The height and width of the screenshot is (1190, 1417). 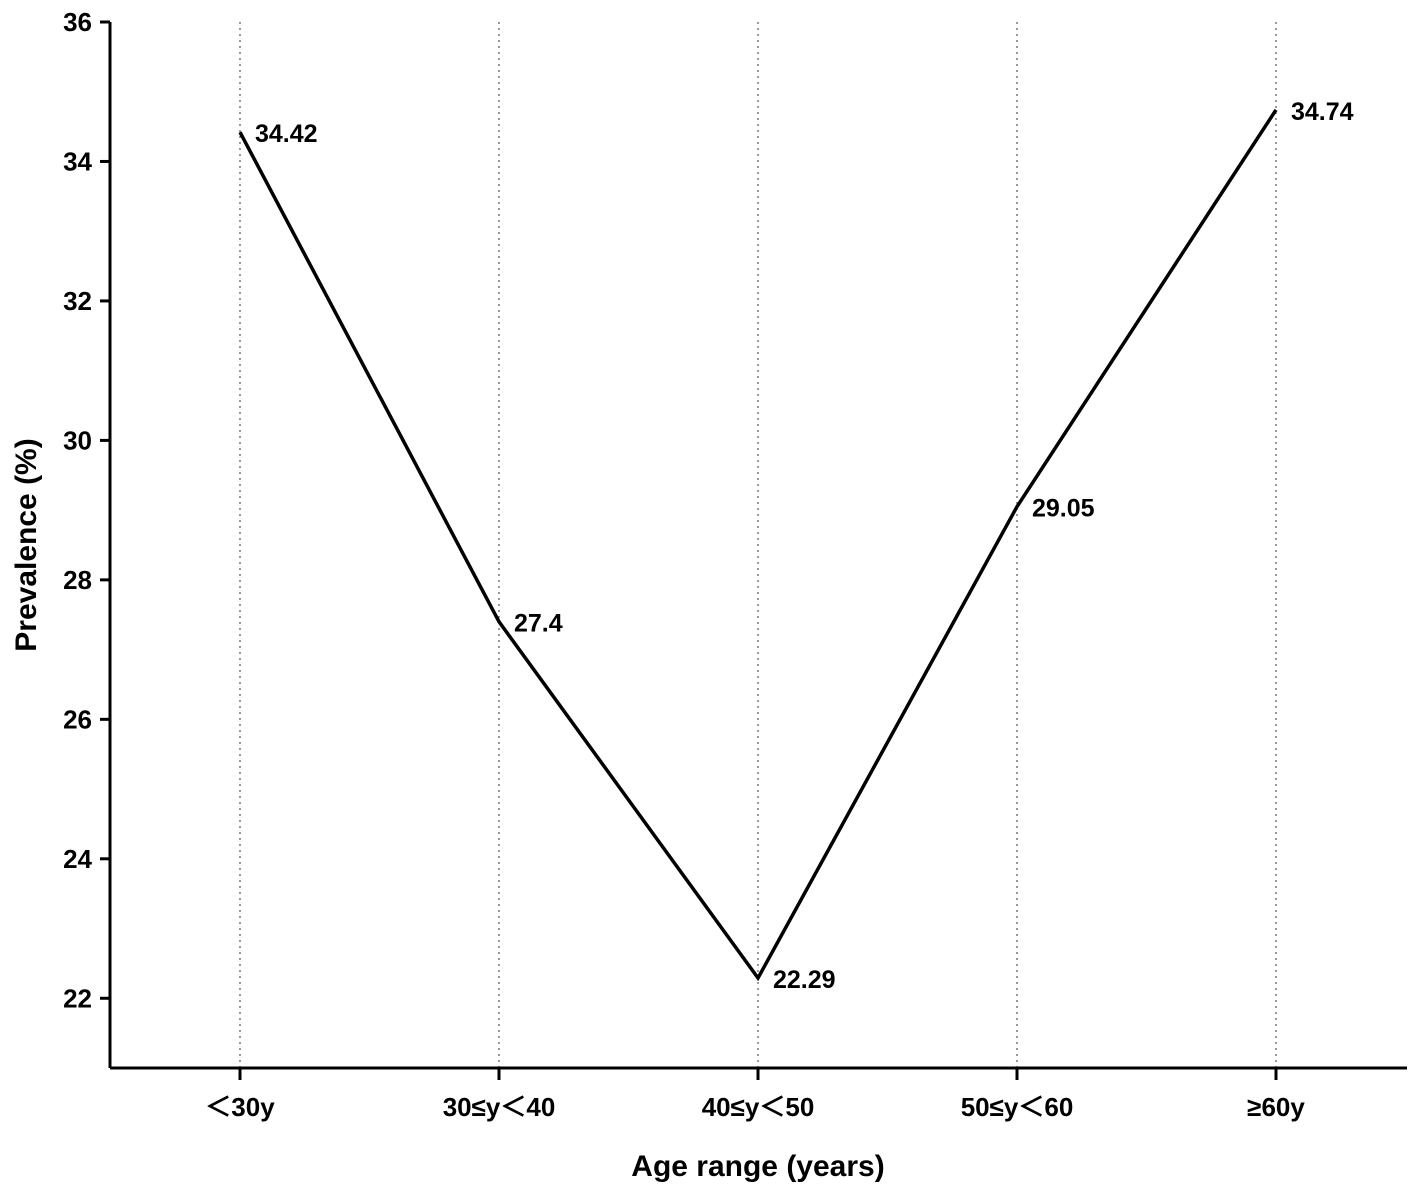 I want to click on x-tick-label: ≥60y, so click(x=1276, y=1107).